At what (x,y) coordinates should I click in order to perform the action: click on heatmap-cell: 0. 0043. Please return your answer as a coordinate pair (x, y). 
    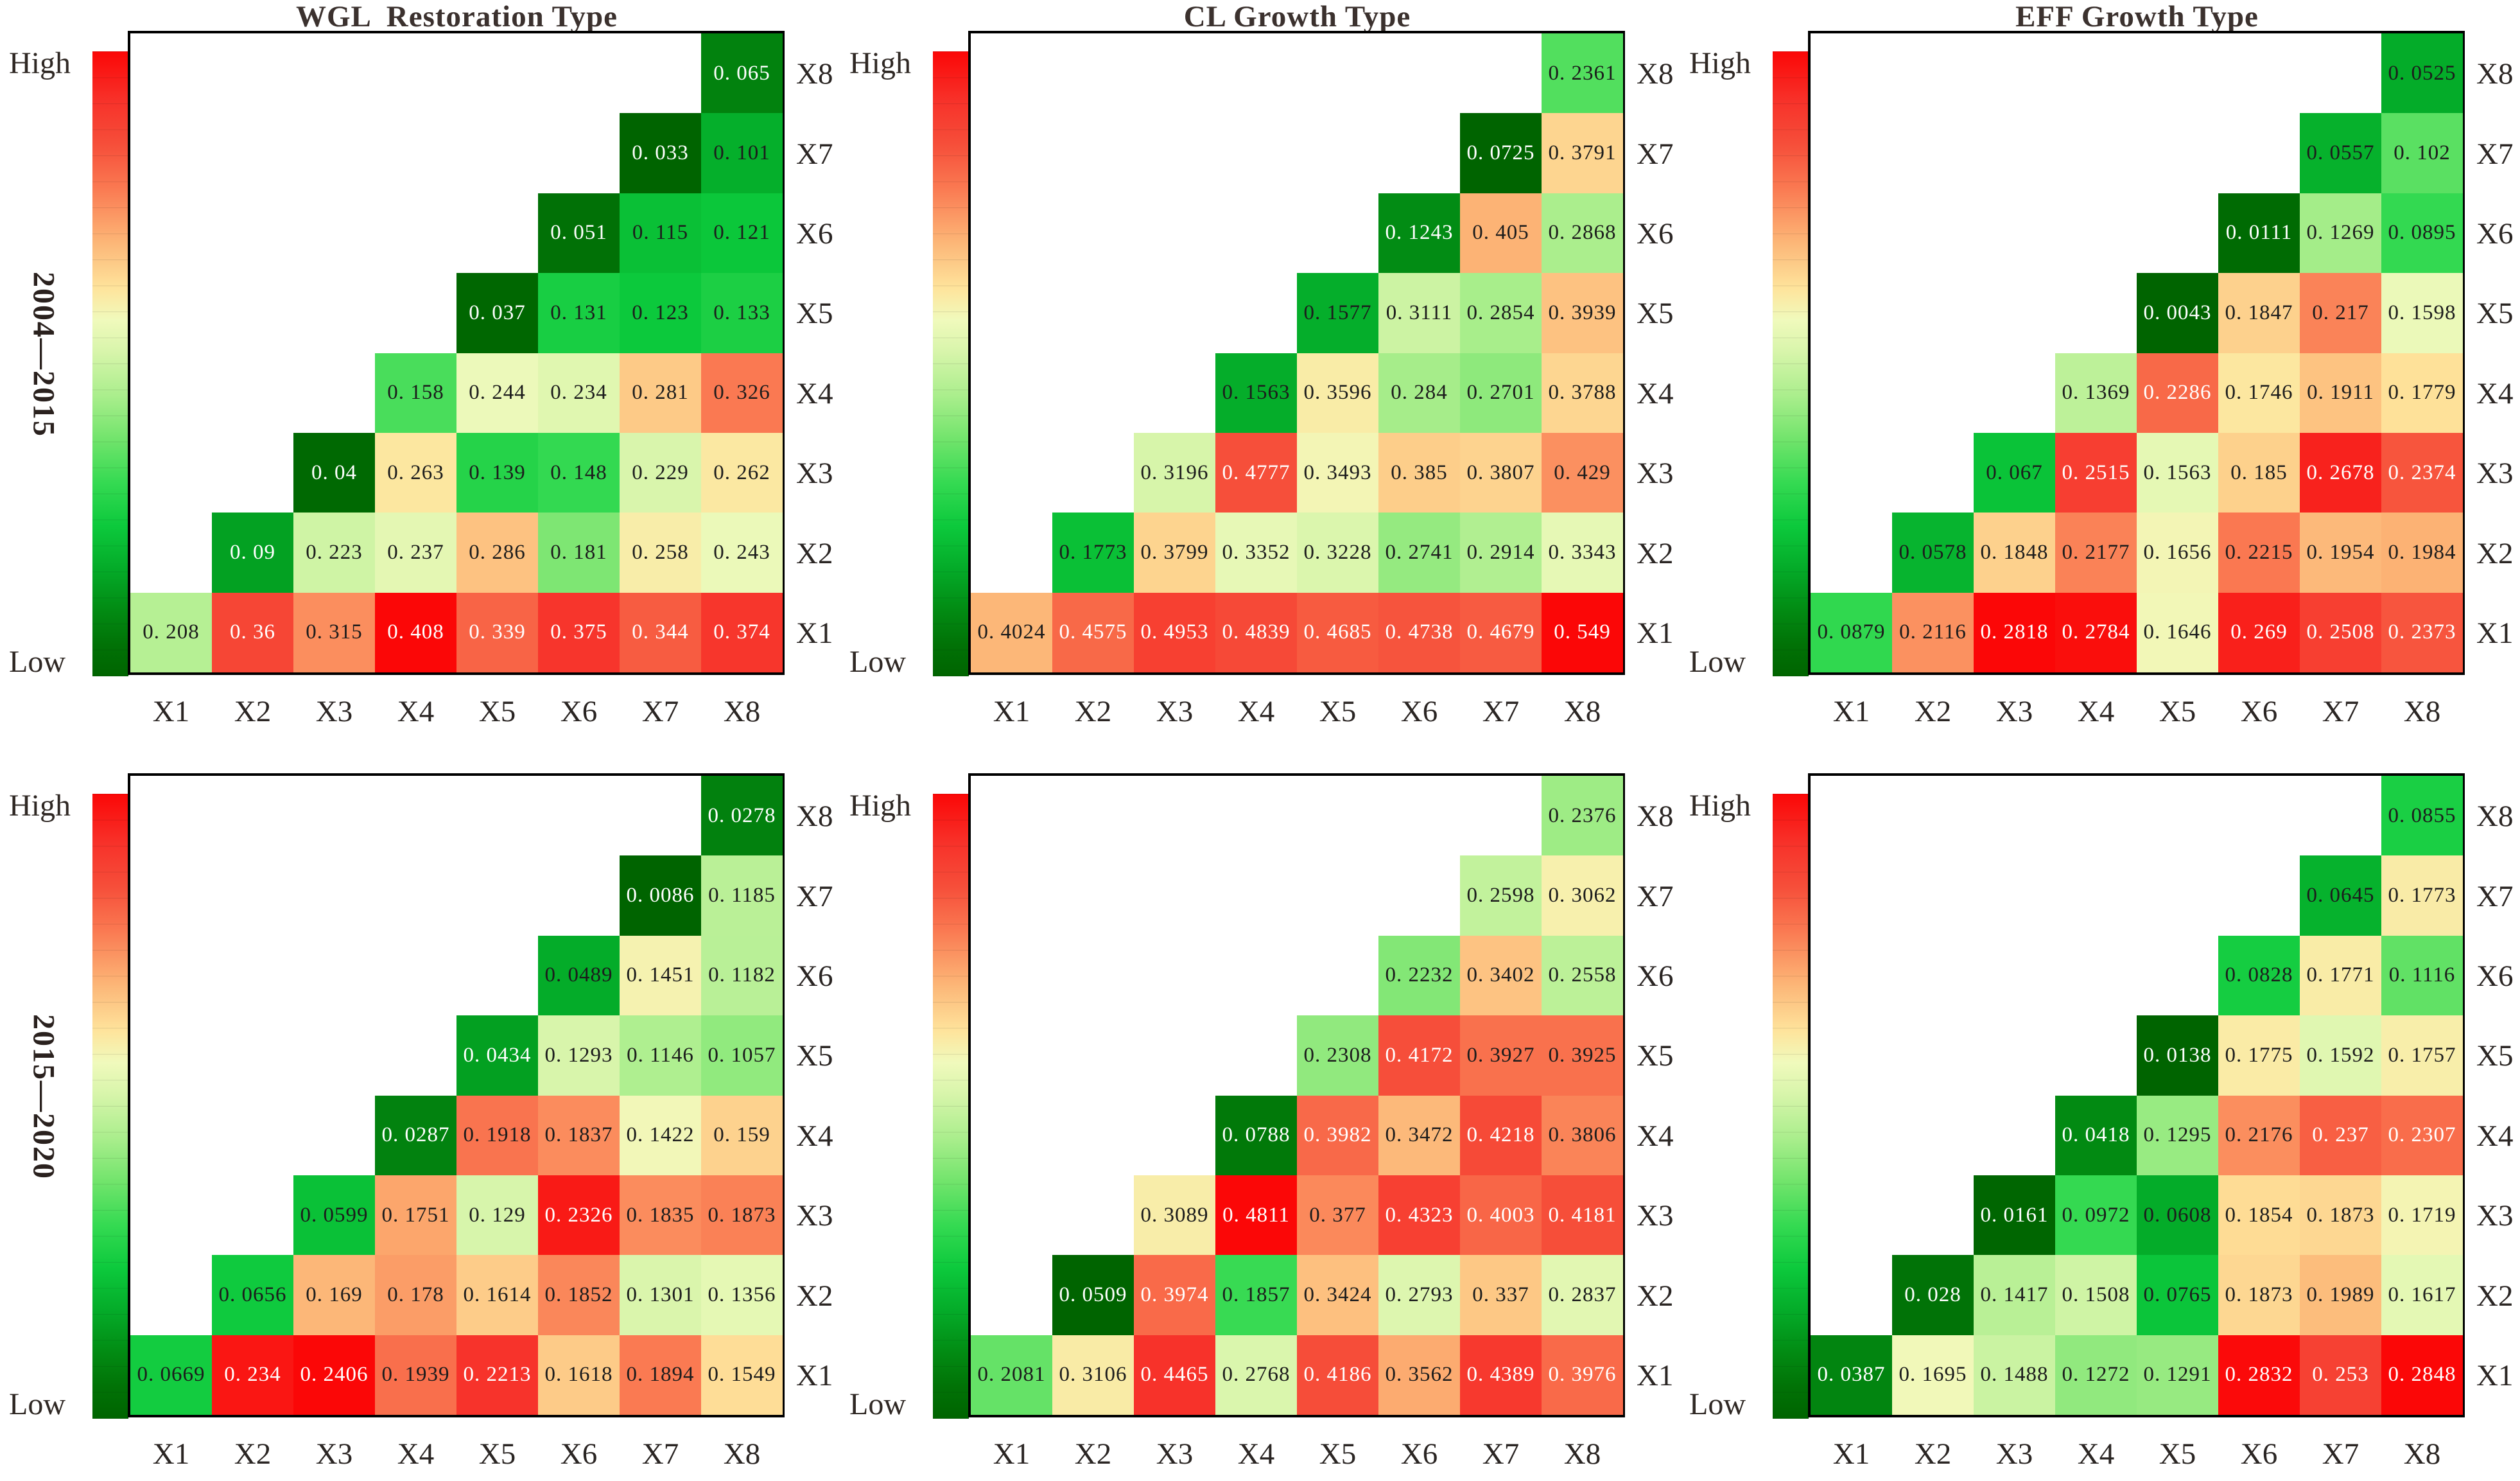
    Looking at the image, I should click on (2177, 313).